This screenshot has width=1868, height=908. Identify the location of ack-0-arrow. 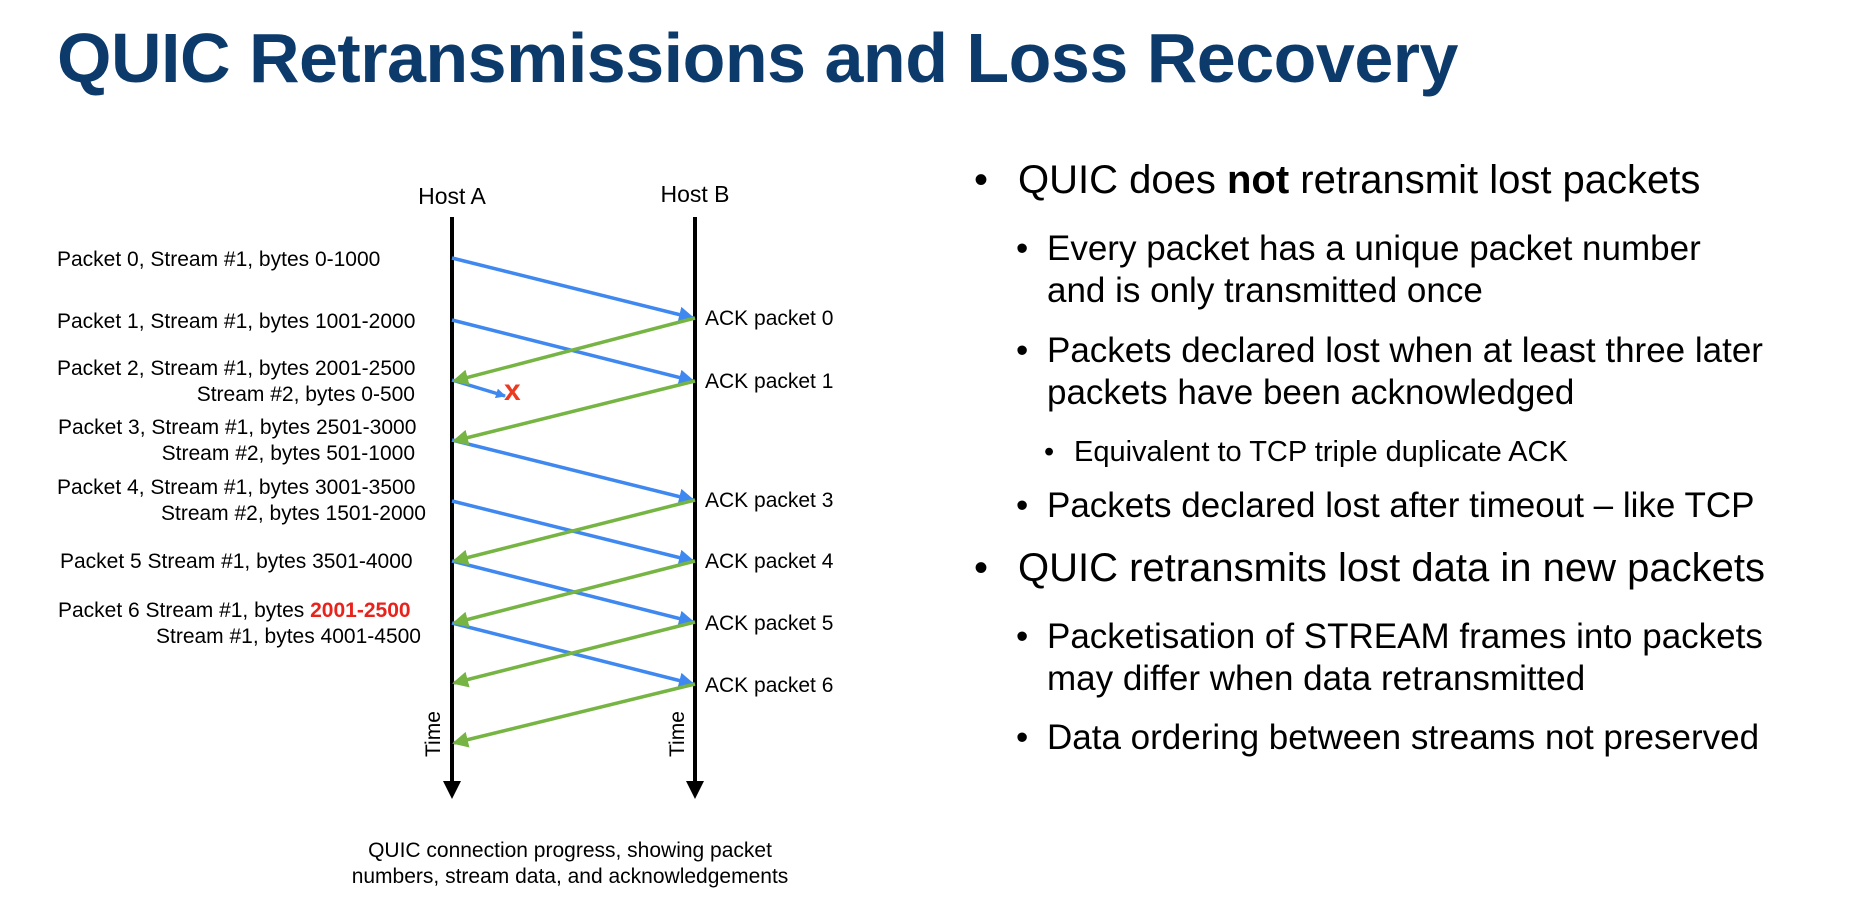
(574, 351).